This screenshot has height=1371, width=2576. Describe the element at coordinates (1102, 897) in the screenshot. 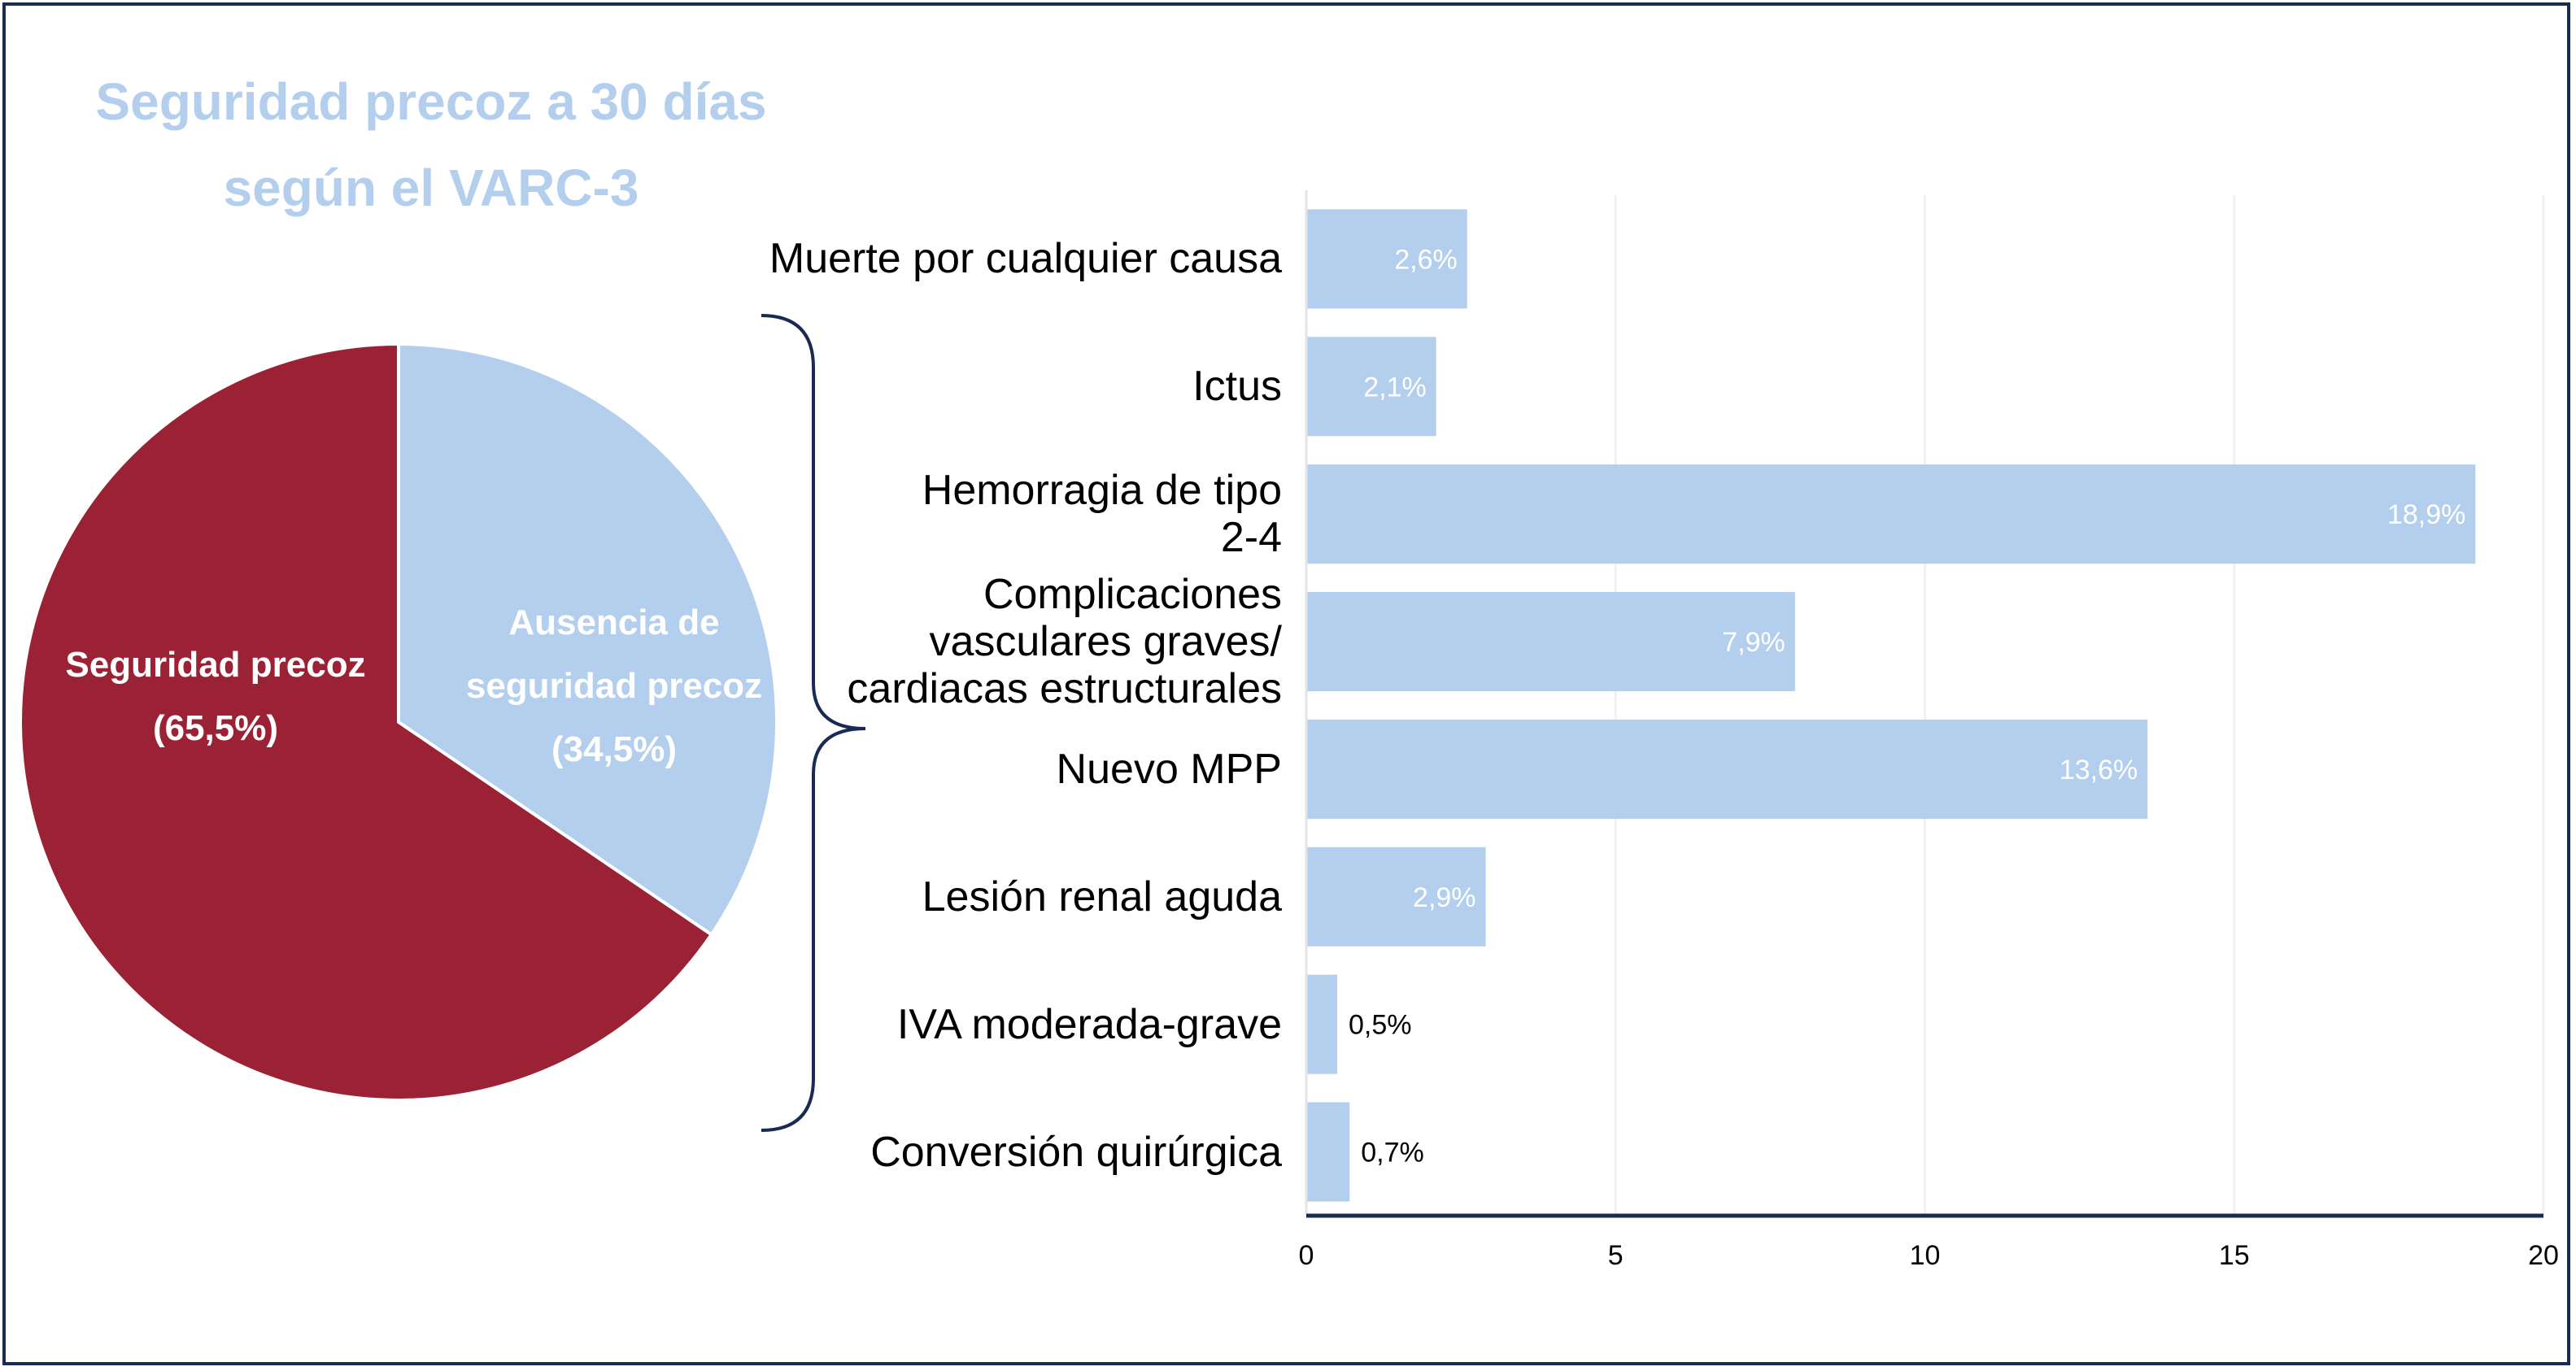

I see `category-label: Lesión renal aguda` at that location.